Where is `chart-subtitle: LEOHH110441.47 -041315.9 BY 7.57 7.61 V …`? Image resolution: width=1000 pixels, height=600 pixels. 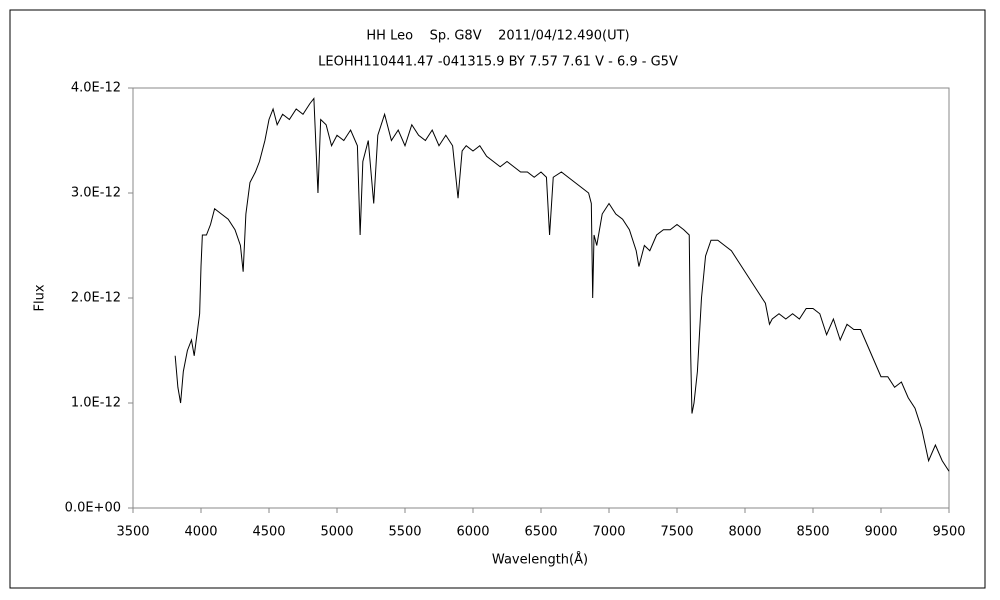
chart-subtitle: LEOHH110441.47 -041315.9 BY 7.57 7.61 V … is located at coordinates (498, 62).